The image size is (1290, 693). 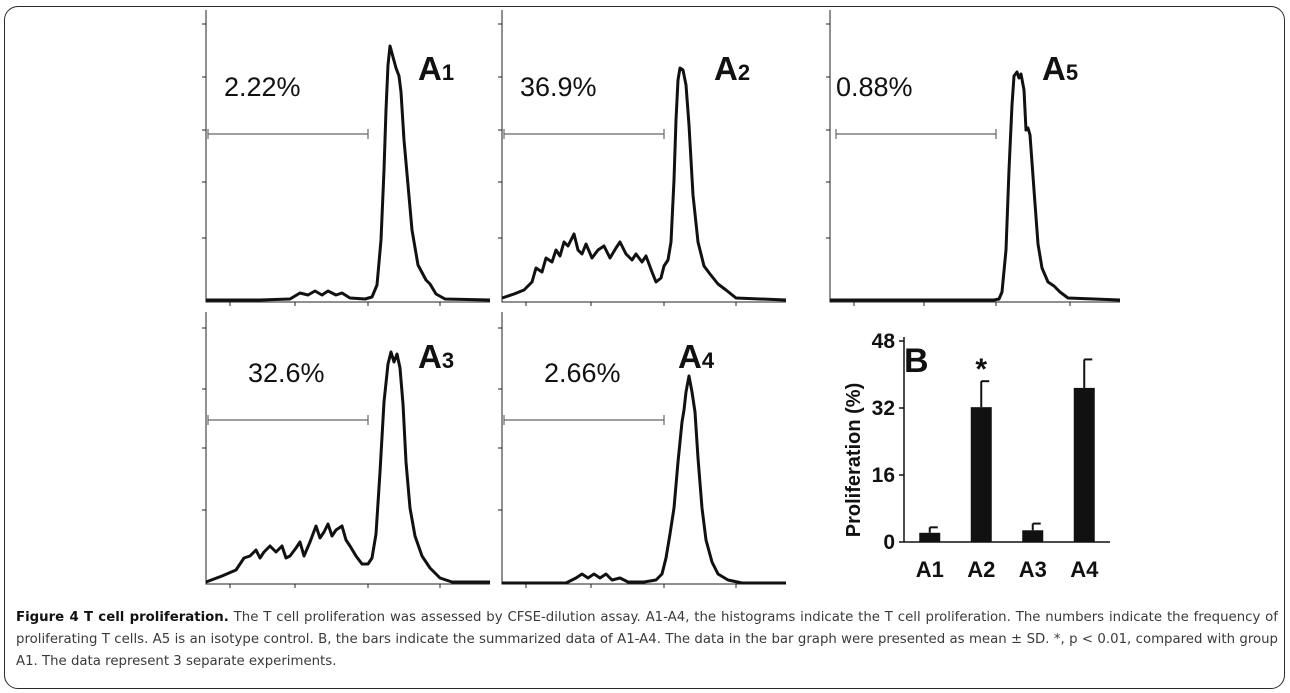 I want to click on y-tick-label: 0, so click(x=889, y=542).